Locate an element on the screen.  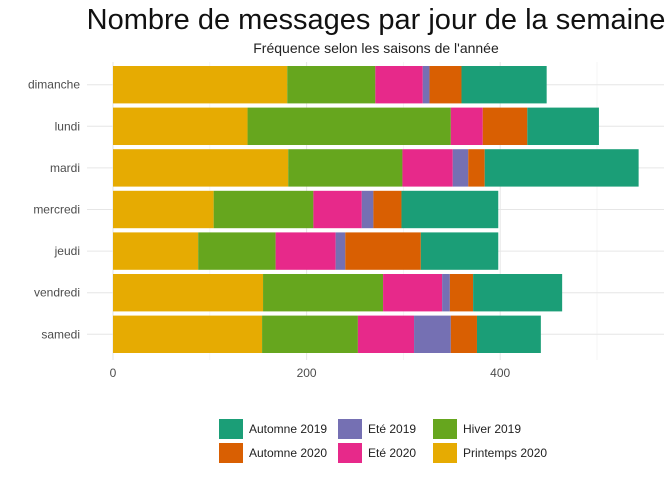
x-tick-label: 200 is located at coordinates (307, 373).